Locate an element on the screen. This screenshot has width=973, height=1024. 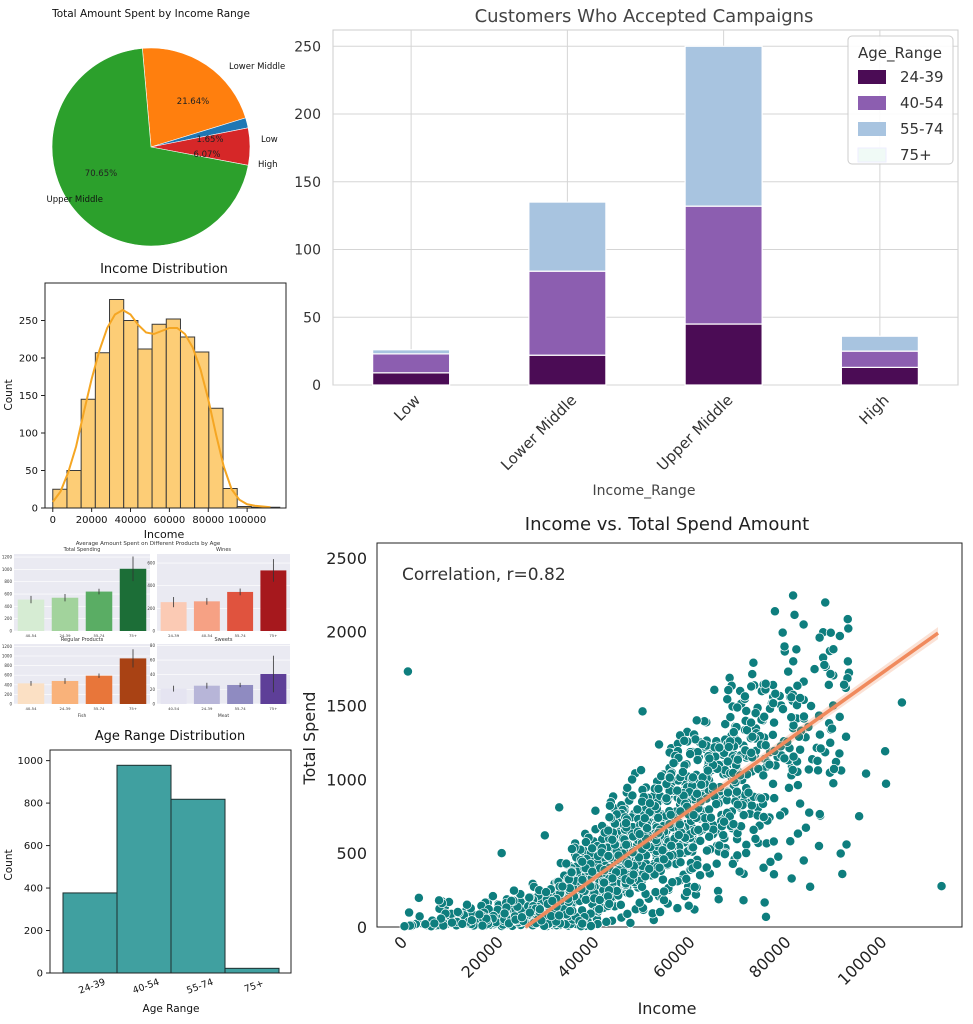
x-tick-label: 100000 is located at coordinates (862, 960).